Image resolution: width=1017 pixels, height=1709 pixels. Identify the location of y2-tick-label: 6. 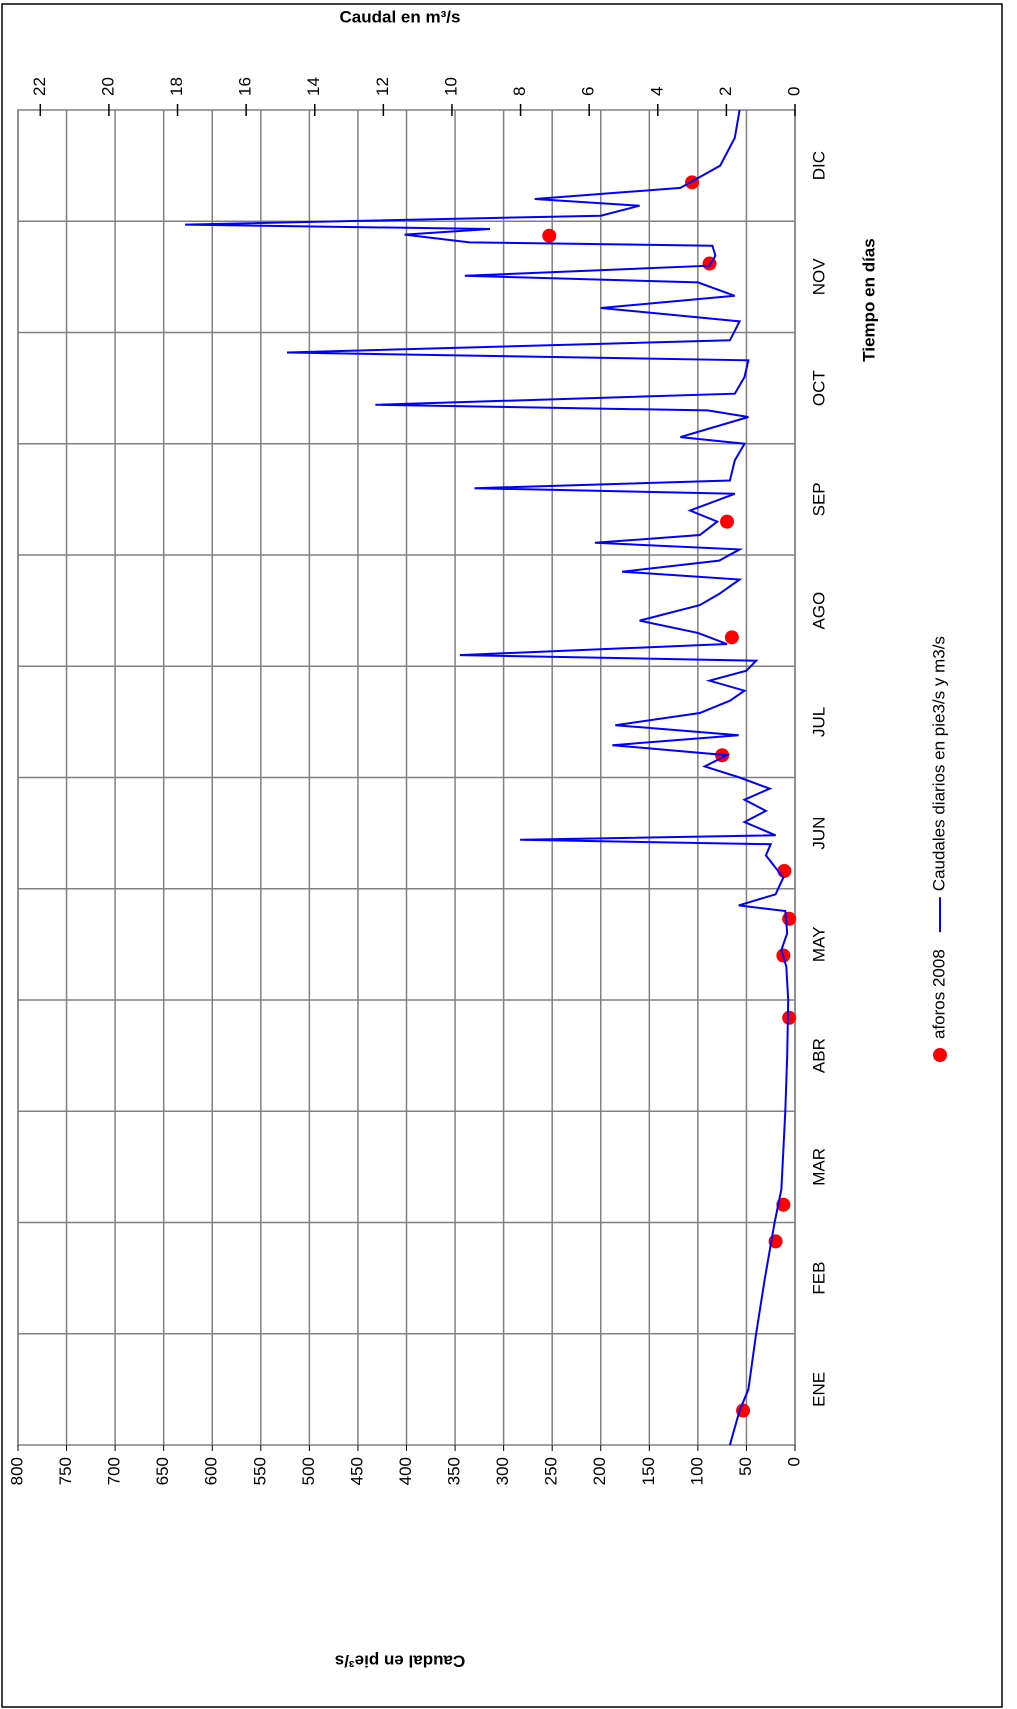
(588, 91).